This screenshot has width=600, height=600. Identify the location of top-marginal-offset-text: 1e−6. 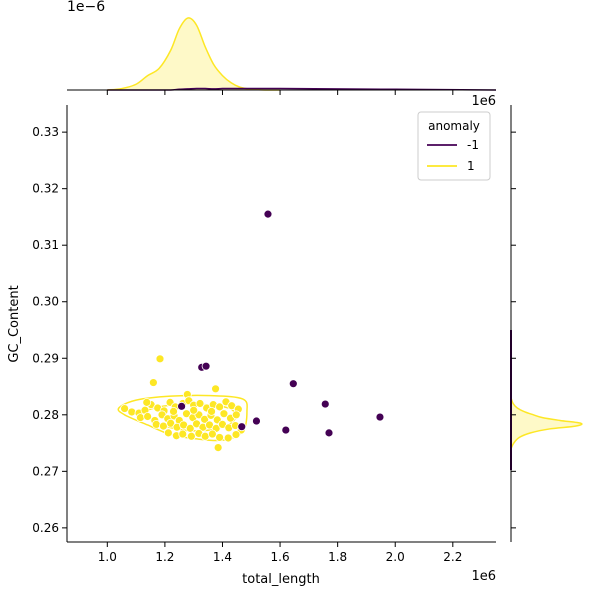
(86, 7).